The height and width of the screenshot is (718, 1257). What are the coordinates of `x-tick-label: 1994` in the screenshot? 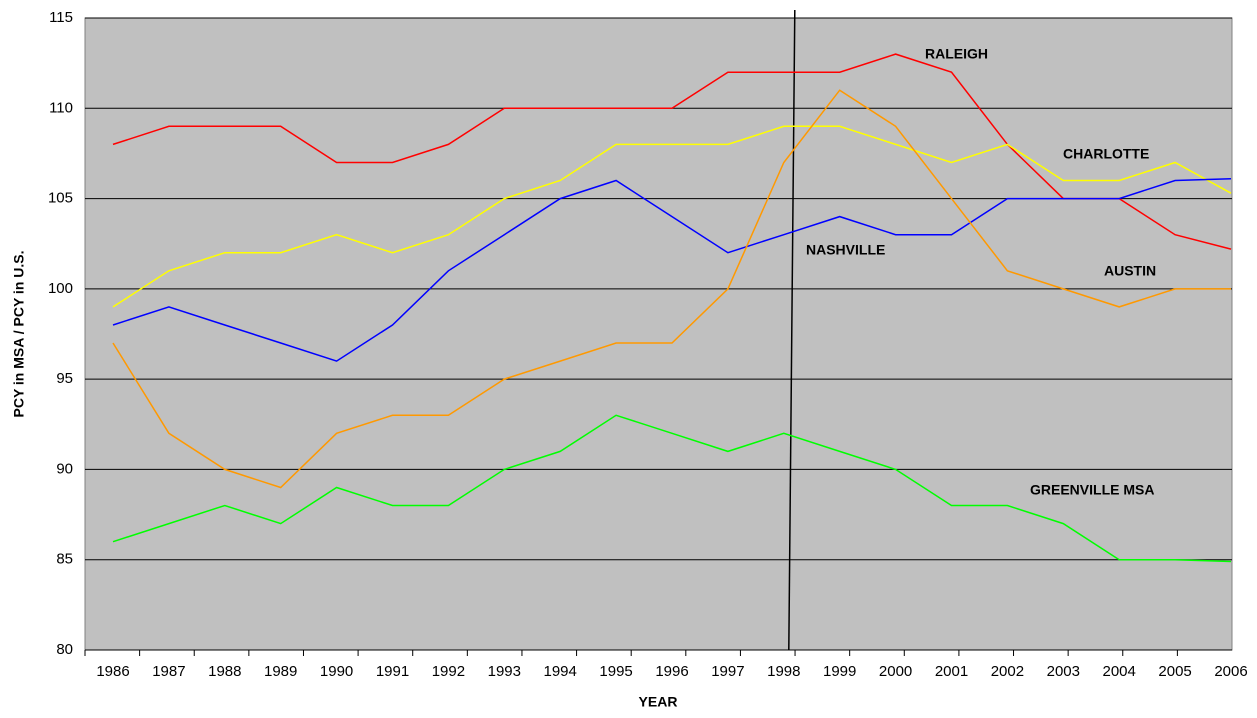 It's located at (560, 671).